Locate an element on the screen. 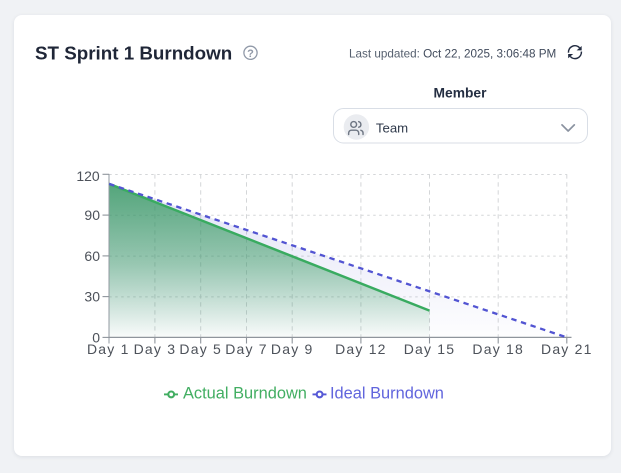 This screenshot has height=473, width=621. svg-text: Day 12 is located at coordinates (361, 349).